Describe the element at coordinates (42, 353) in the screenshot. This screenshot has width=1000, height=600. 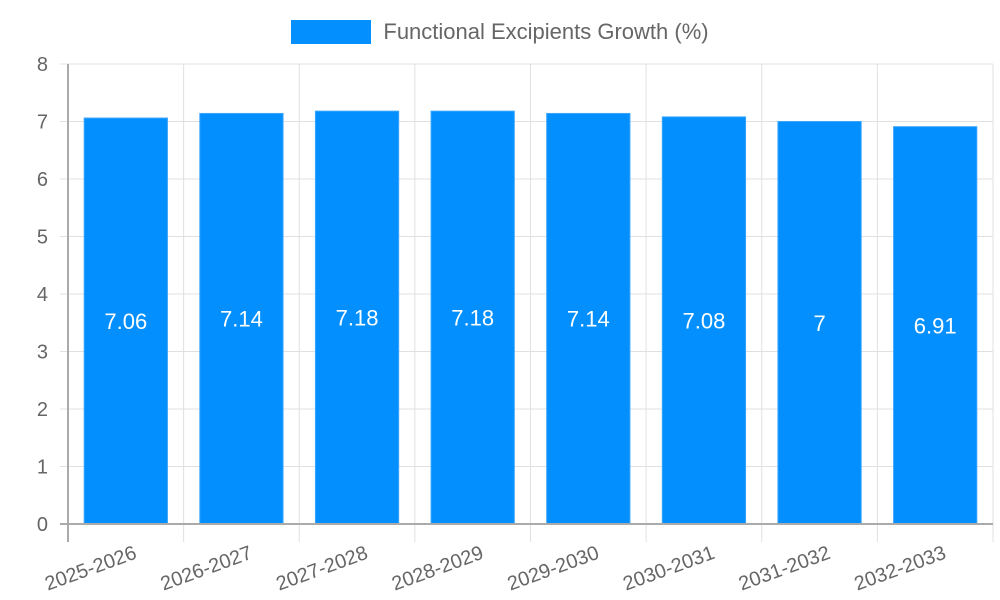
I see `y-tick-label: 3` at that location.